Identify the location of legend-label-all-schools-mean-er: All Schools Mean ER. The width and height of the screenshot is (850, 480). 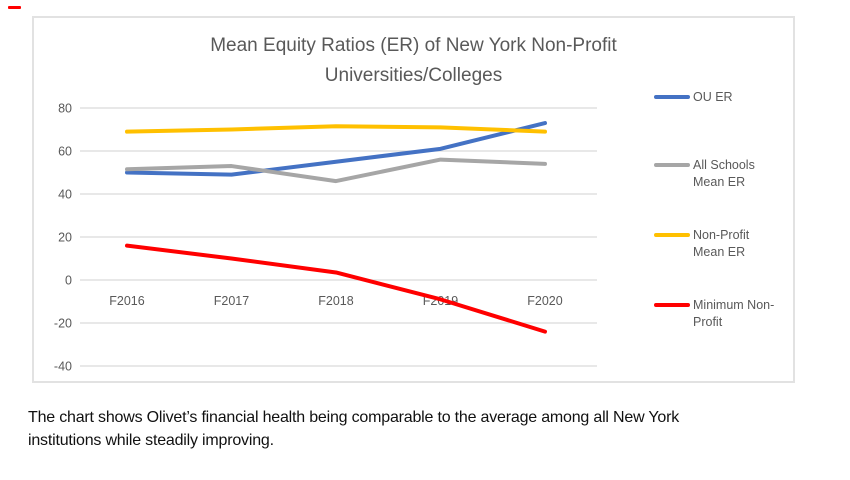
(724, 174).